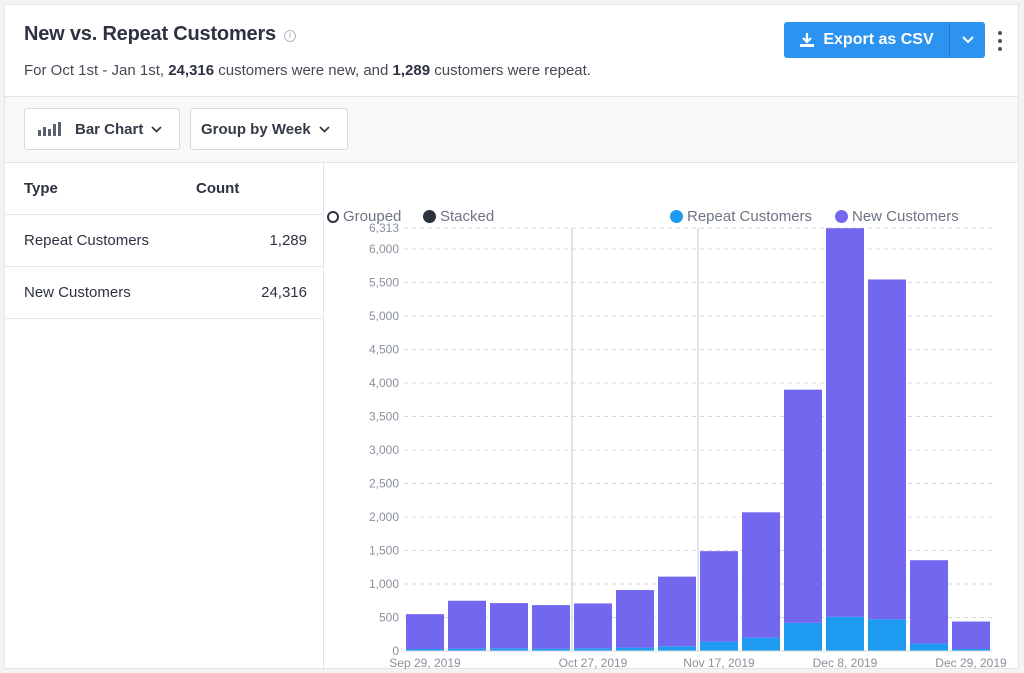 Image resolution: width=1024 pixels, height=673 pixels. What do you see at coordinates (429, 216) in the screenshot?
I see `radio-selected-icon` at bounding box center [429, 216].